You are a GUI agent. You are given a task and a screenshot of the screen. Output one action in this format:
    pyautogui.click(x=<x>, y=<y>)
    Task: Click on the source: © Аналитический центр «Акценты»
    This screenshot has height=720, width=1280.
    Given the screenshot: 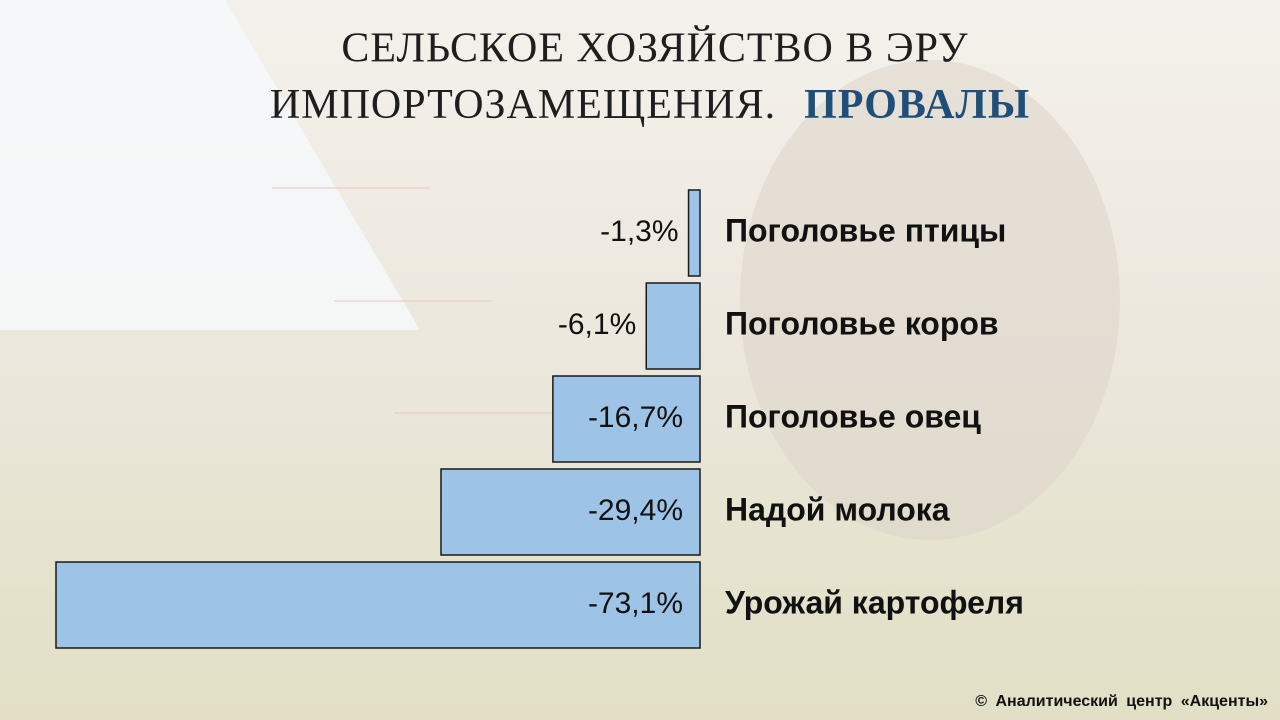 What is the action you would take?
    pyautogui.click(x=1121, y=701)
    